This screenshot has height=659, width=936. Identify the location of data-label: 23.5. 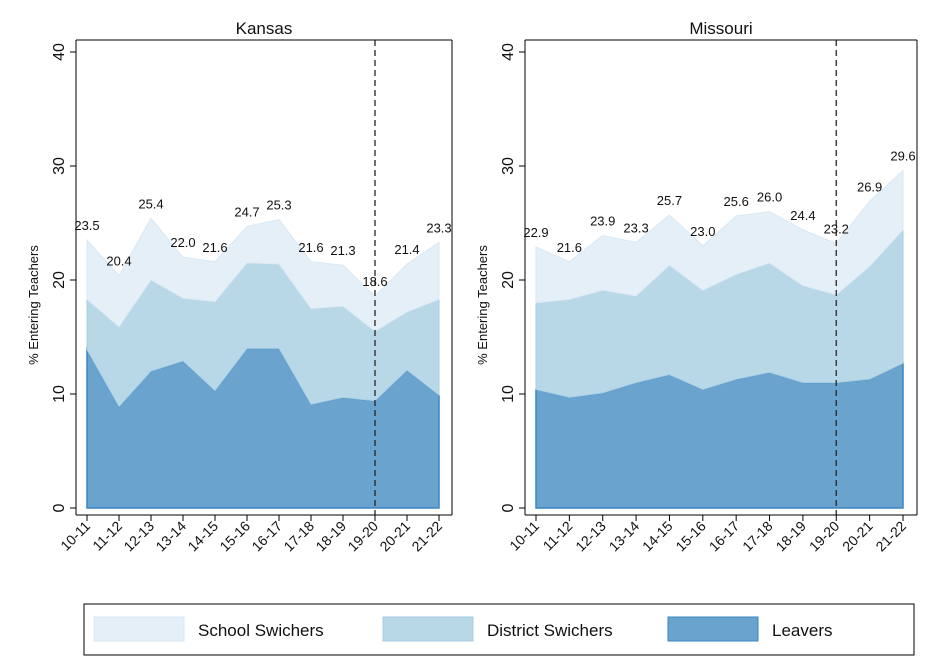
(86, 225).